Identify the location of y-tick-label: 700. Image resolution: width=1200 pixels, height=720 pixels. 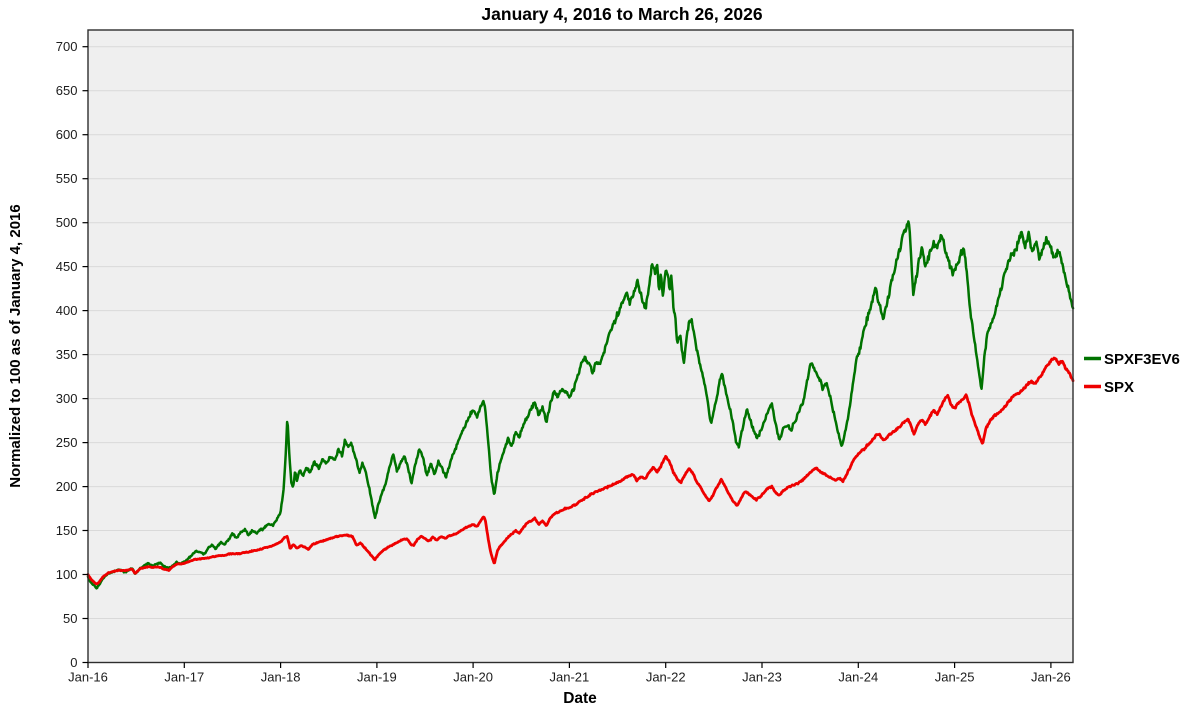
(67, 46).